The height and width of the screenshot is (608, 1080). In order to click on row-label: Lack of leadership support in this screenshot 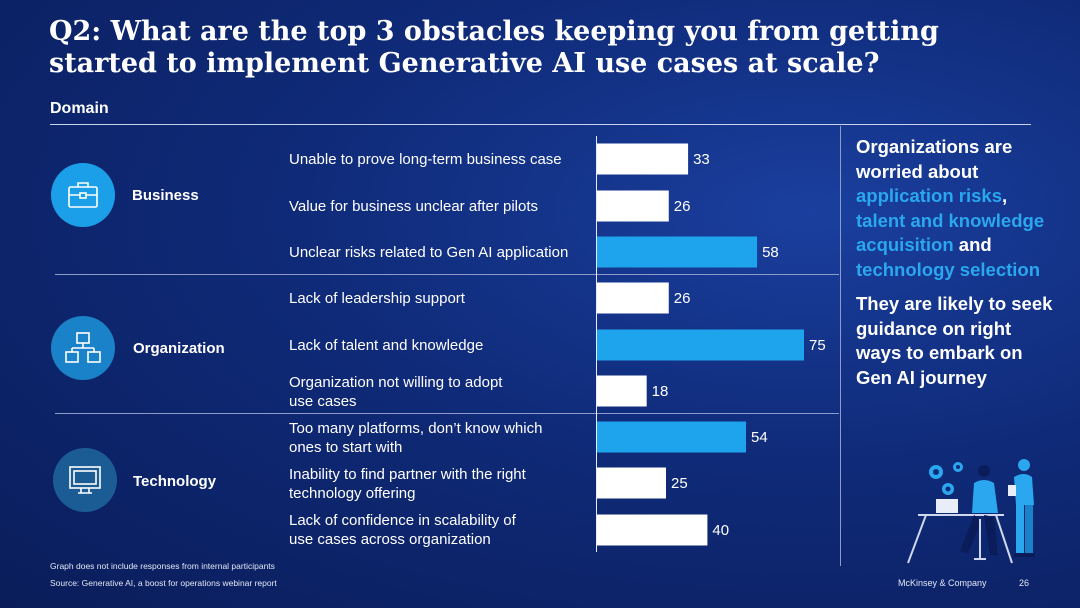, I will do `click(377, 298)`.